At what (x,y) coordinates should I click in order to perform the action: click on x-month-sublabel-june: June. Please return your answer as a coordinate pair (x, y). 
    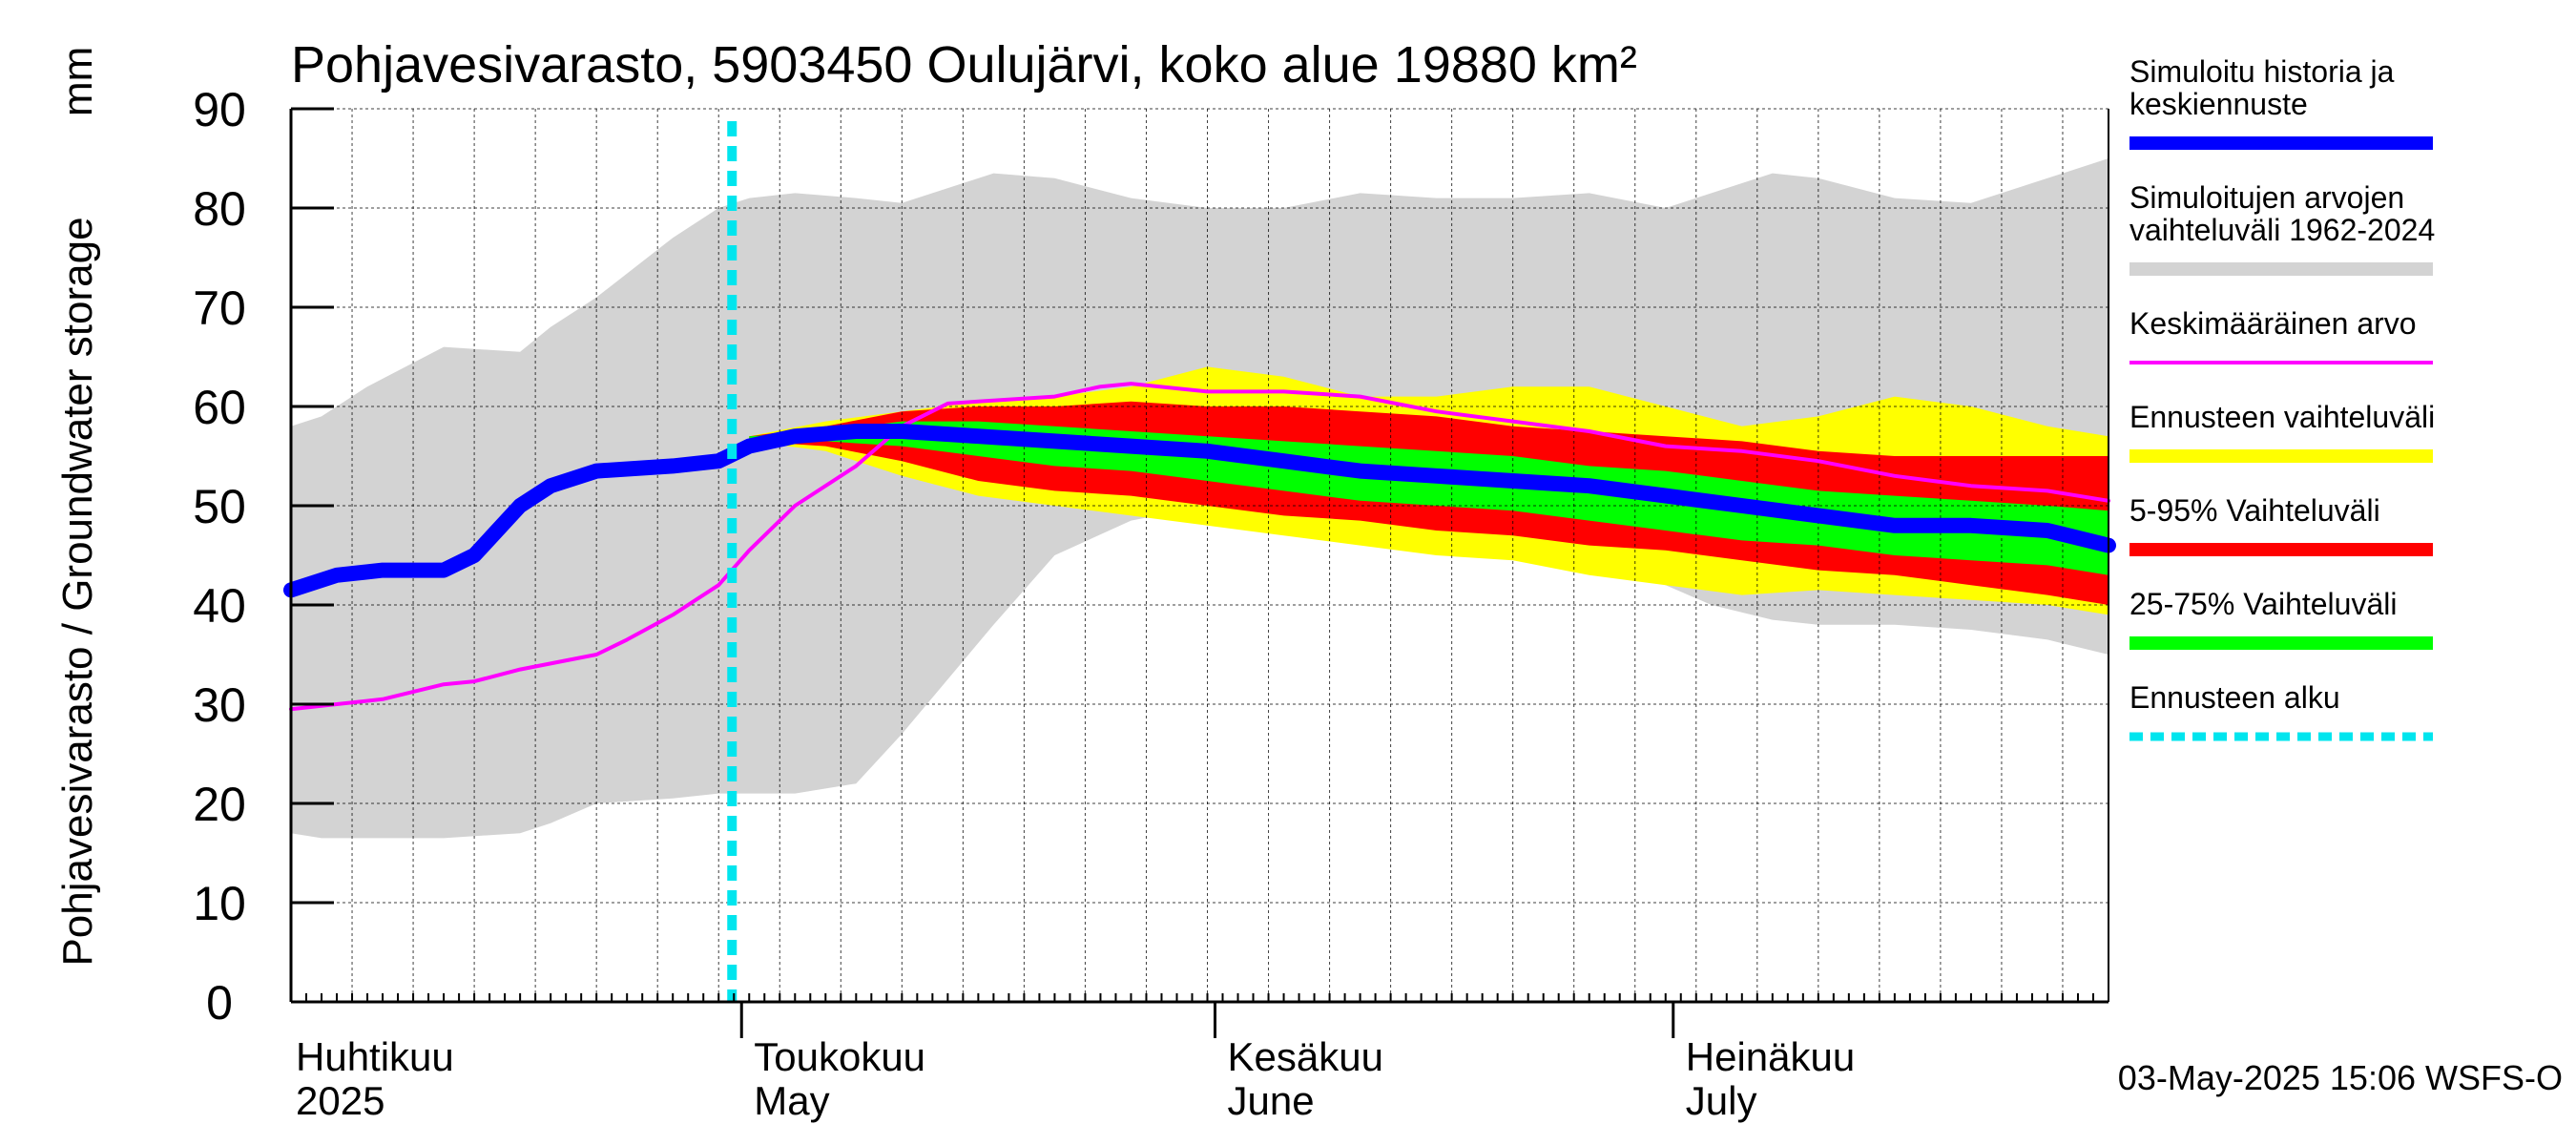
    Looking at the image, I should click on (1271, 1100).